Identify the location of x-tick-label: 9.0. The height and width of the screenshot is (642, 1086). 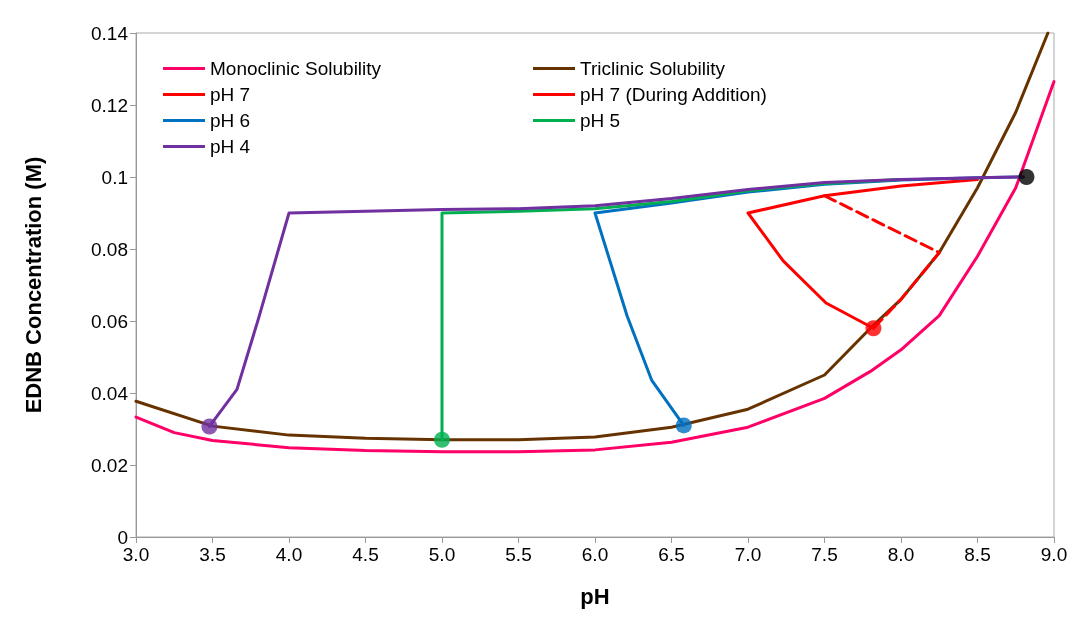
(1054, 554).